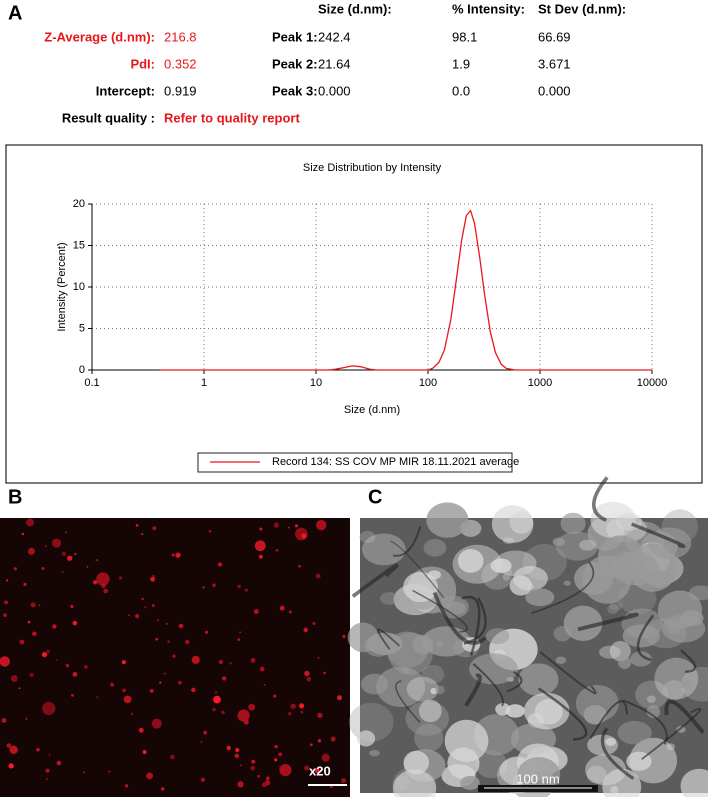  Describe the element at coordinates (554, 63) in the screenshot. I see `peak-cell: 3.671` at that location.